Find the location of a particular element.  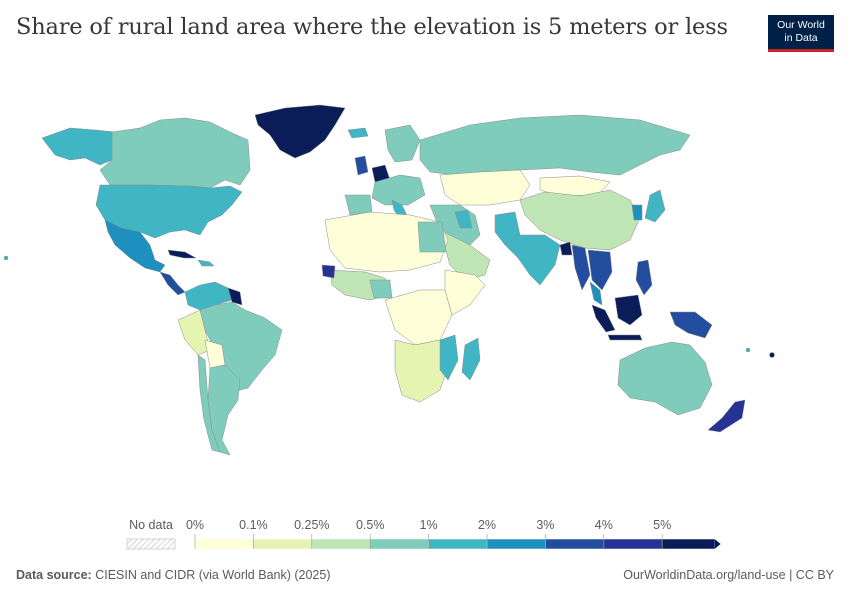

region-new-zealand is located at coordinates (726, 416).